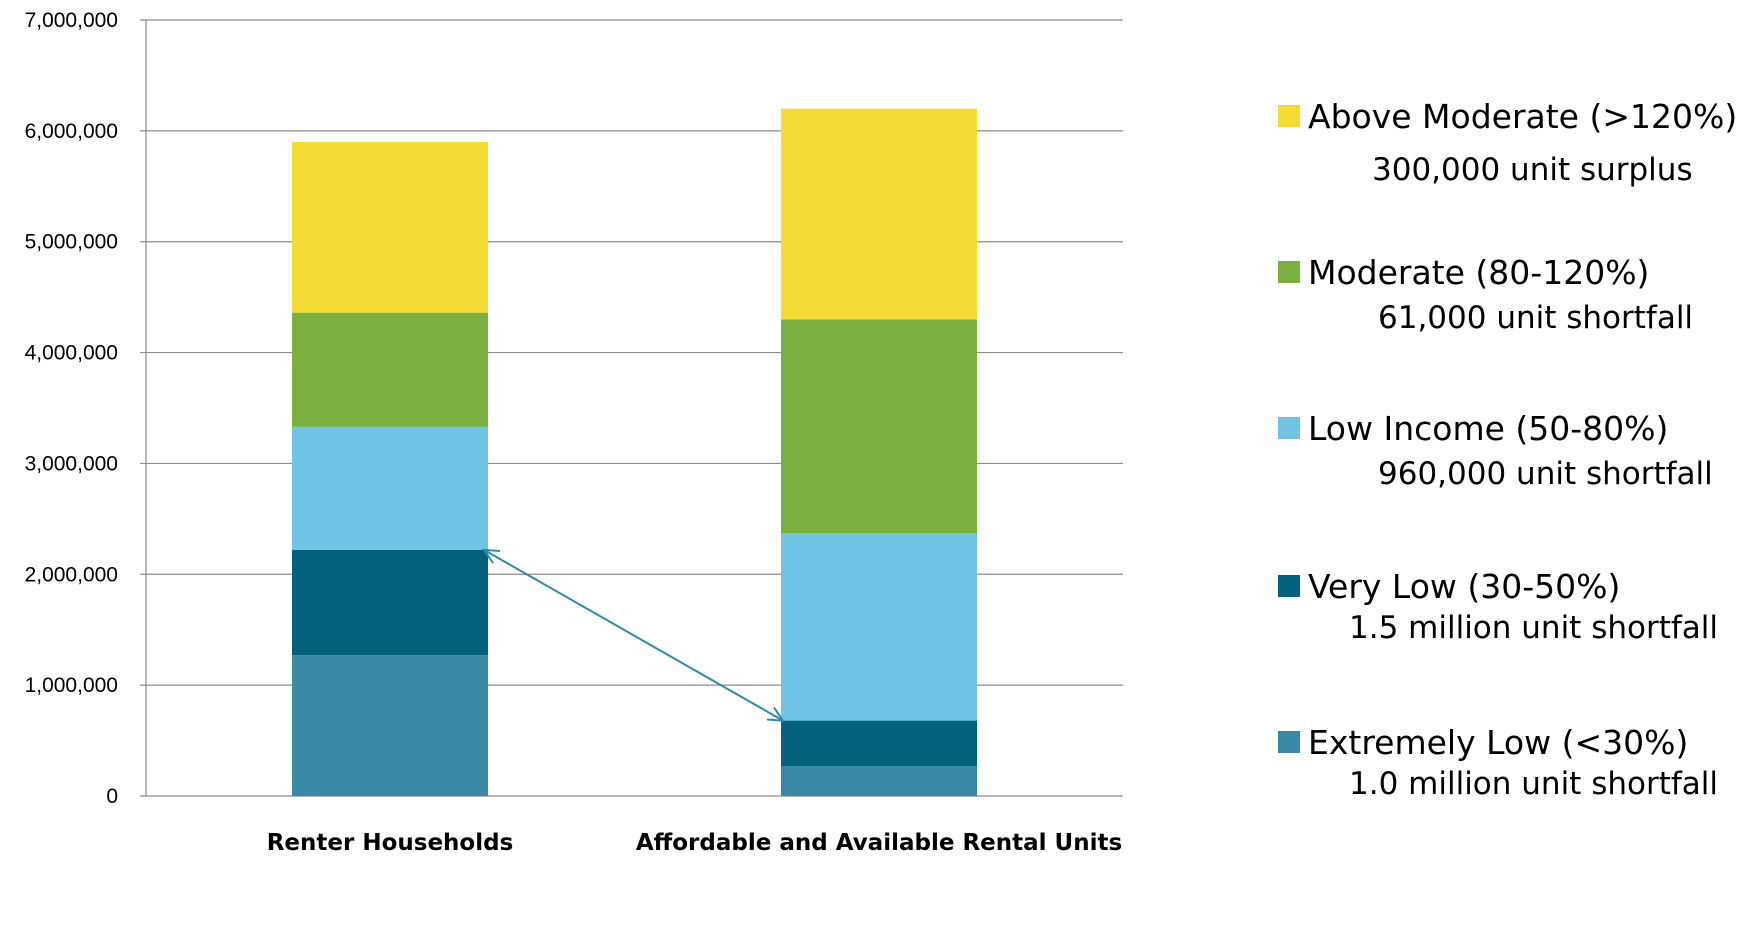  I want to click on legend-label: Very Low (30-50%), so click(1464, 586).